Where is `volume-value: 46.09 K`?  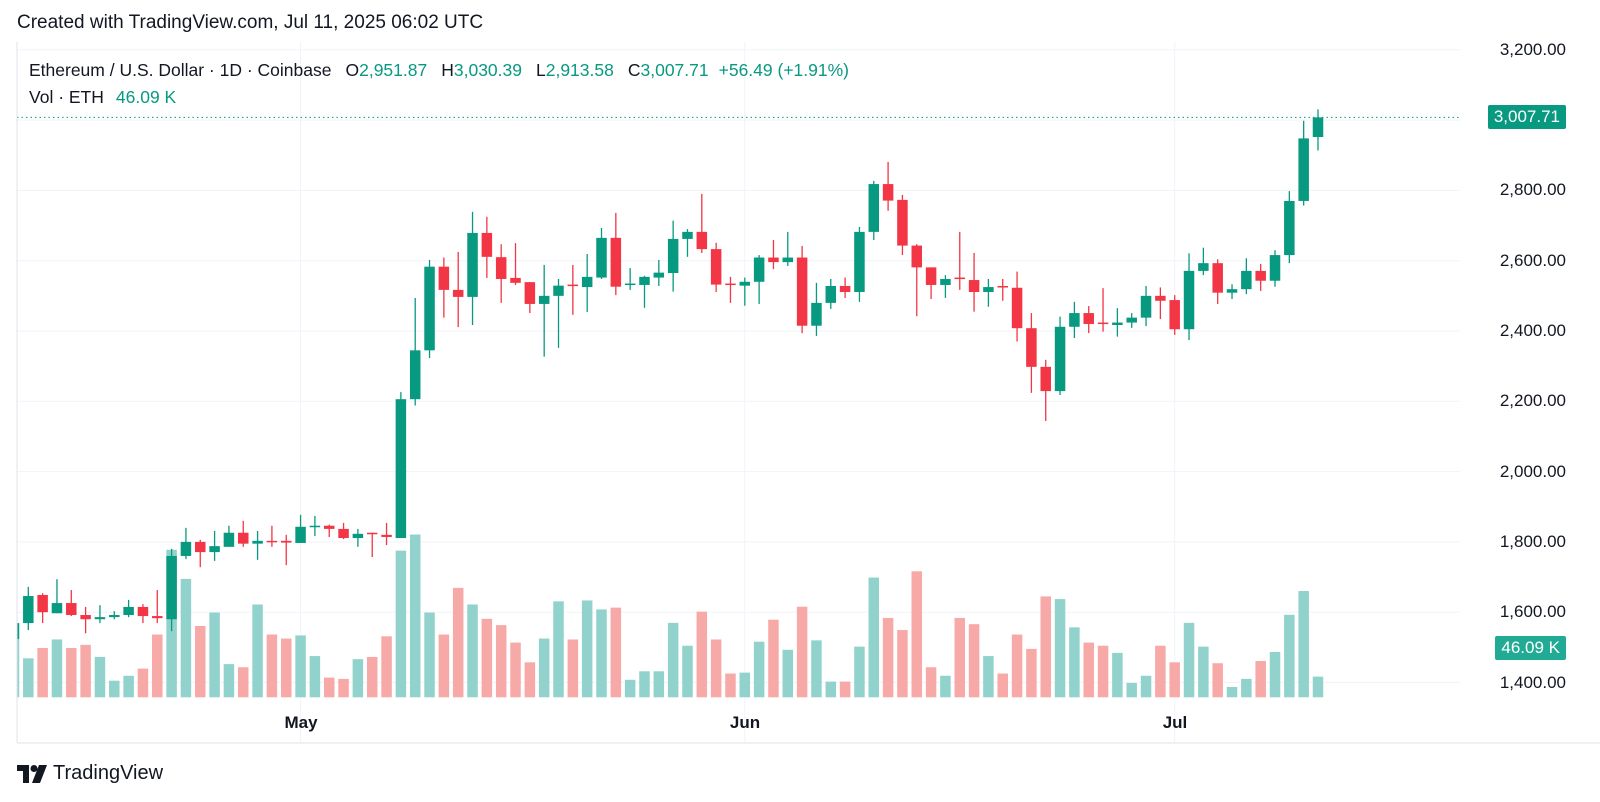 volume-value: 46.09 K is located at coordinates (146, 97).